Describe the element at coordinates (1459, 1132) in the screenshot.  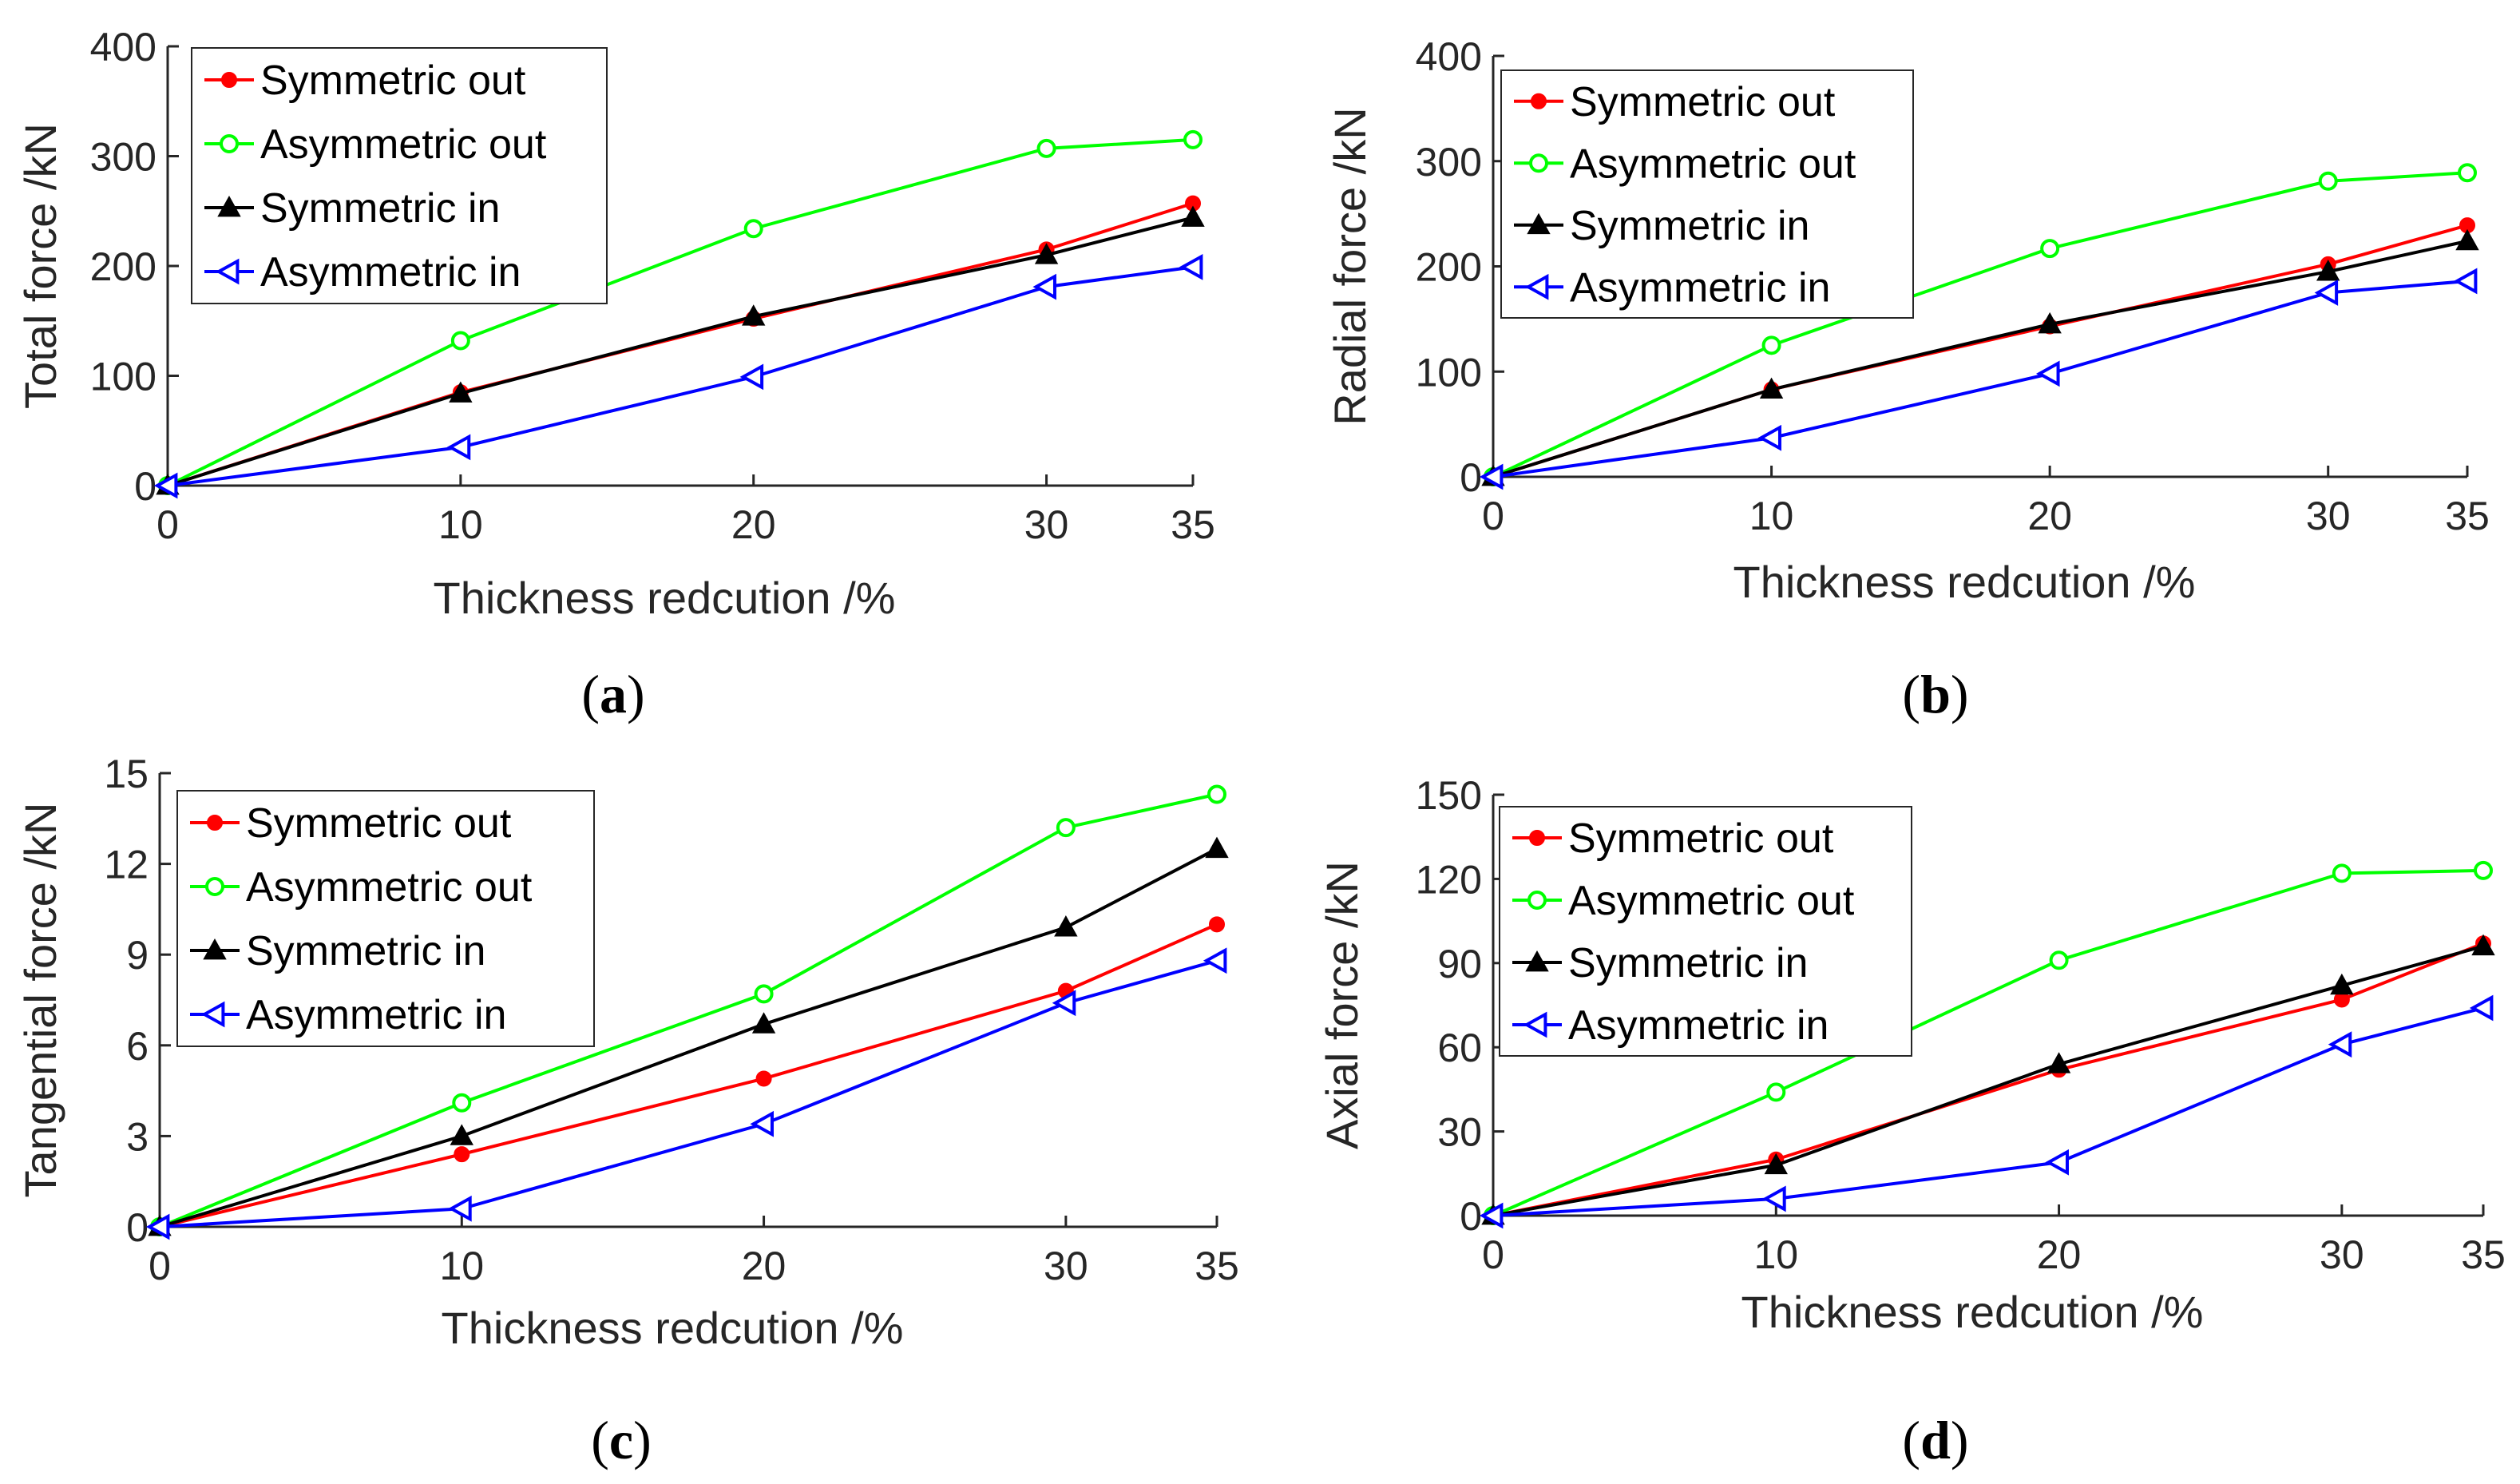
I see `y-tick-label: 30` at that location.